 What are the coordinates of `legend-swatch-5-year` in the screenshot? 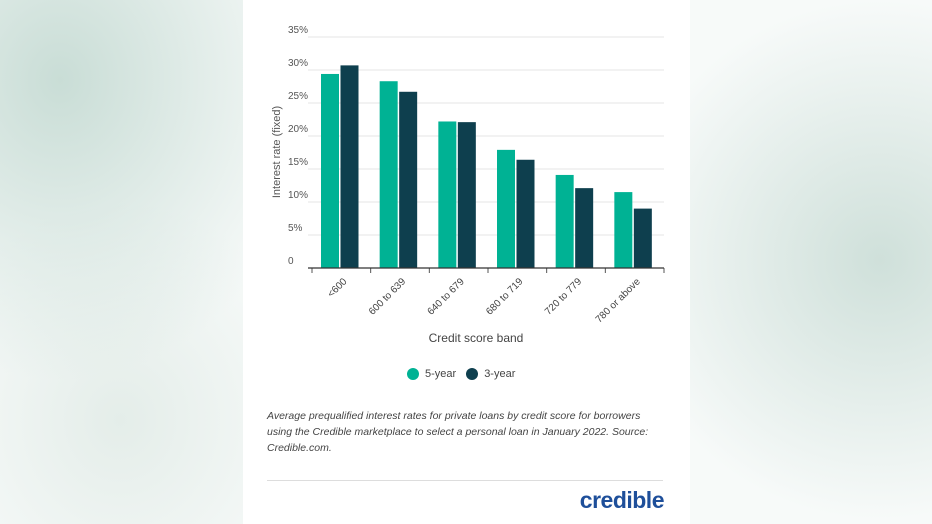 It's located at (413, 374).